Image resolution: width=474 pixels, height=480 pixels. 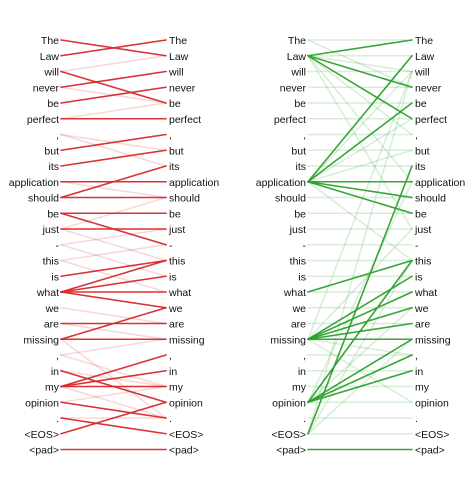 I want to click on target-token: my, so click(x=422, y=388).